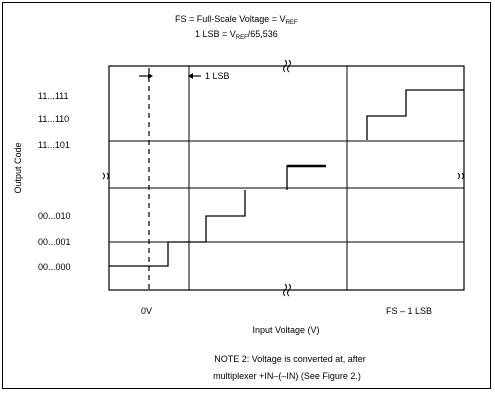  Describe the element at coordinates (54, 267) in the screenshot. I see `code-label: 00...000` at that location.